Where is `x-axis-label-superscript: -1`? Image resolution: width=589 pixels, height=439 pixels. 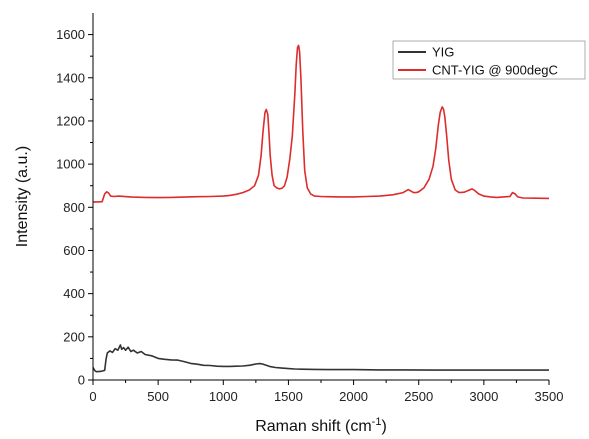 x-axis-label-superscript: -1 is located at coordinates (377, 422).